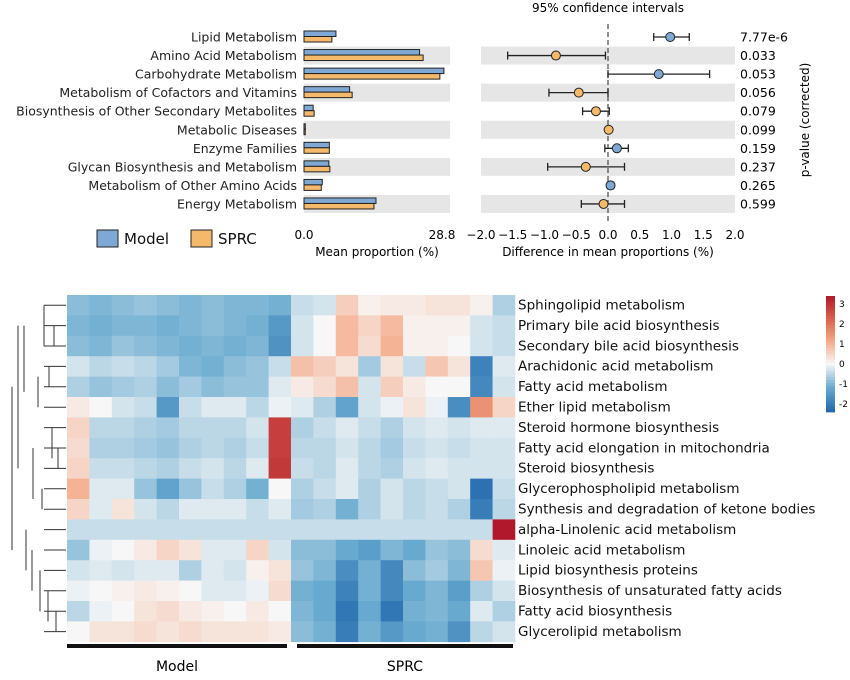  What do you see at coordinates (758, 203) in the screenshot?
I see `p-value-label: 0.599` at bounding box center [758, 203].